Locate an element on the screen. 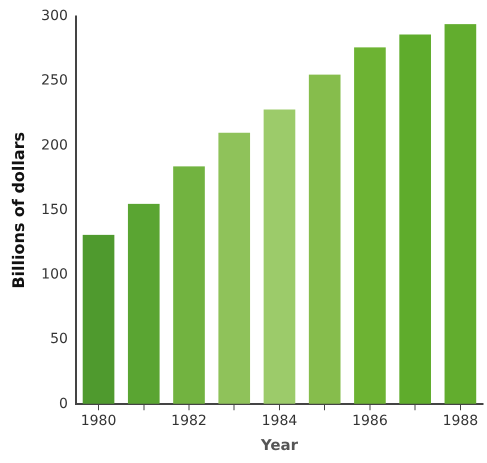 Image resolution: width=487 pixels, height=463 pixels. x-tick-label: 1986 is located at coordinates (370, 421).